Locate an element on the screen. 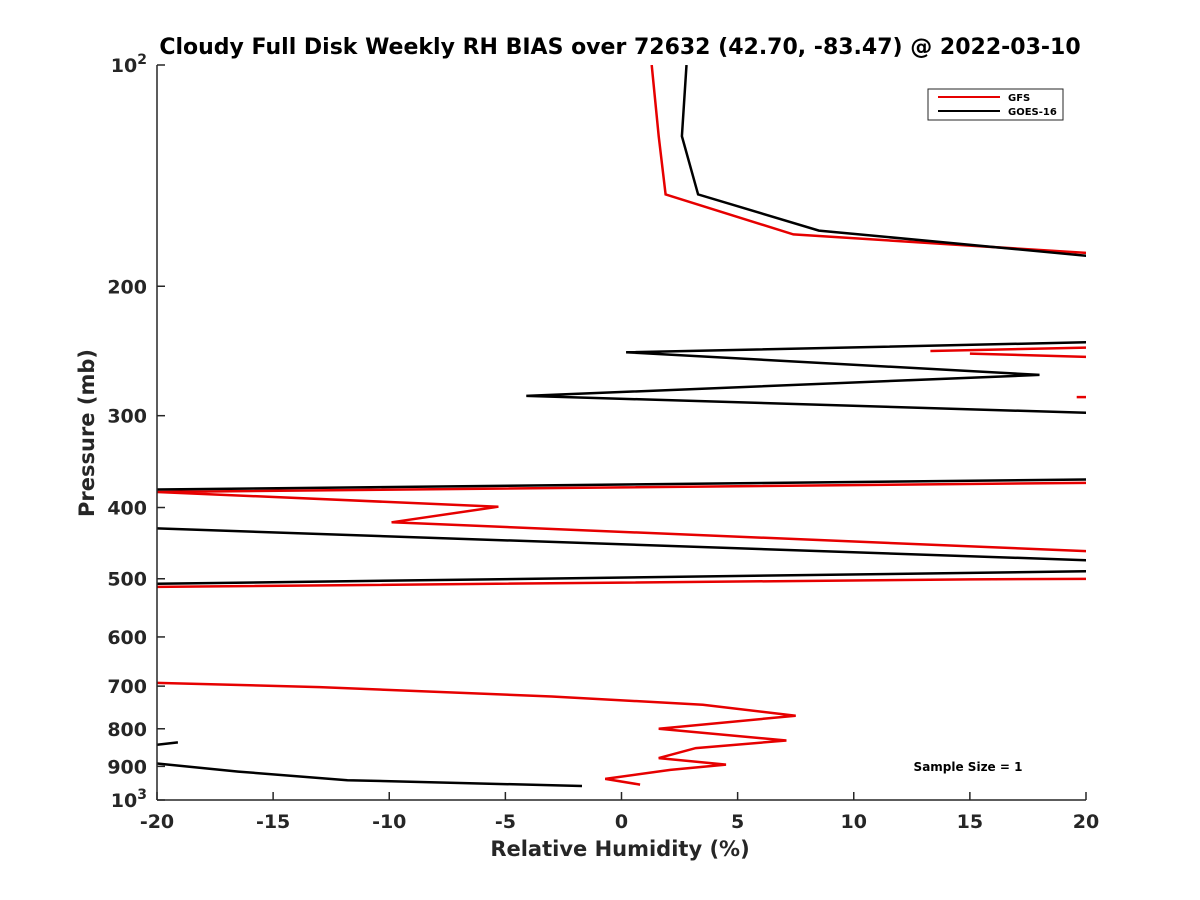 The width and height of the screenshot is (1200, 900). x-tick-label: 10 is located at coordinates (854, 822).